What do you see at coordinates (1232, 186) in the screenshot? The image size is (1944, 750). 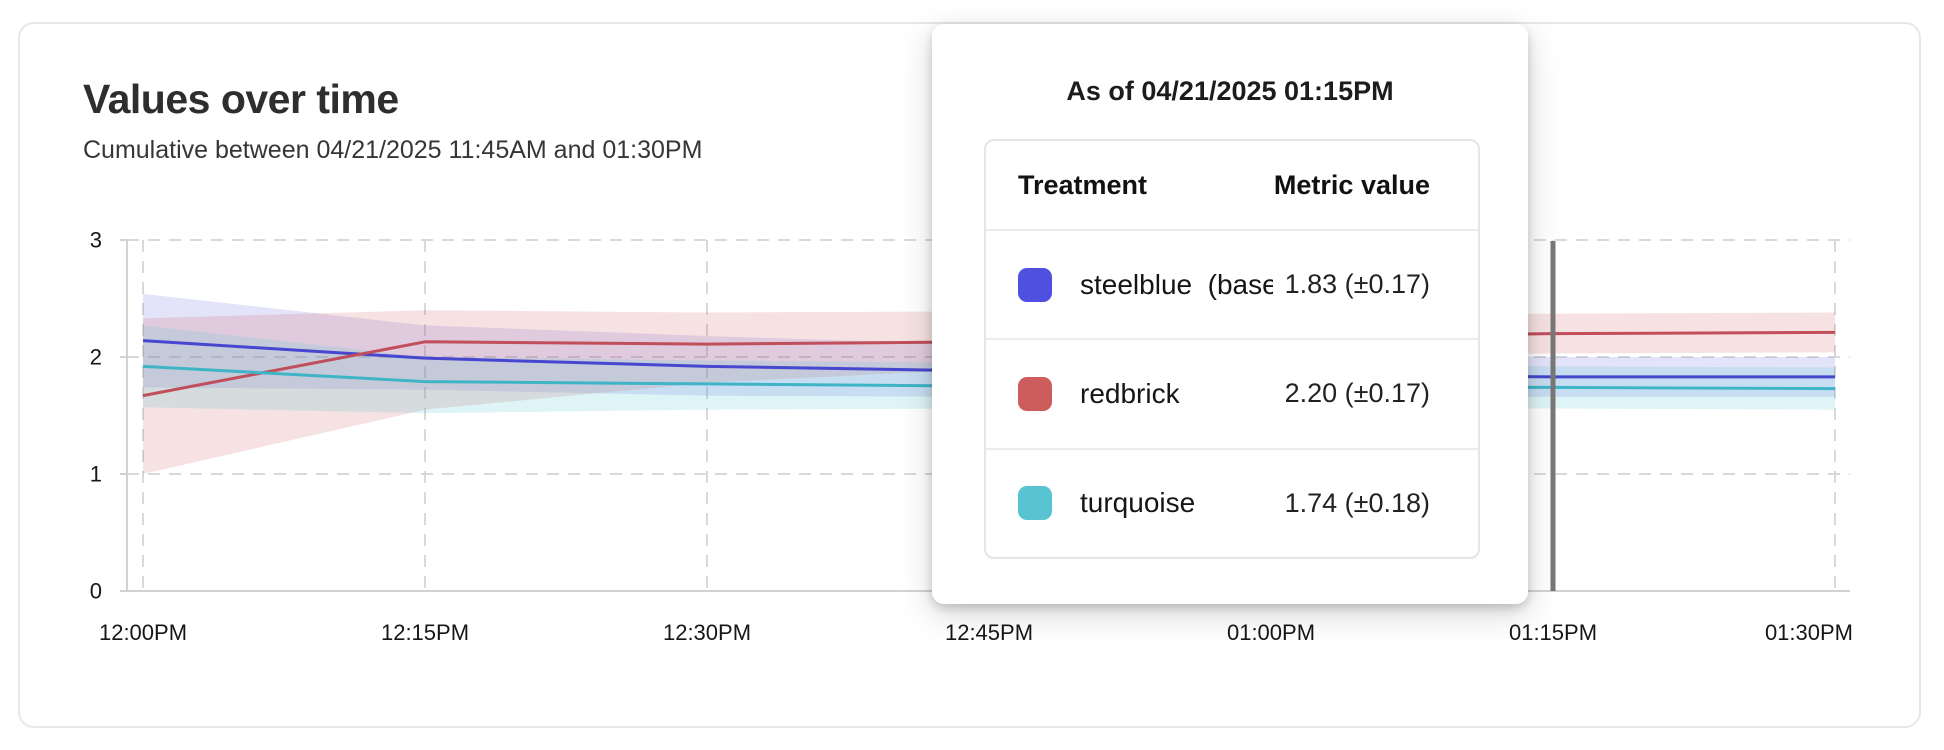 I see `tooltip-table-header: Treatment Metric value` at bounding box center [1232, 186].